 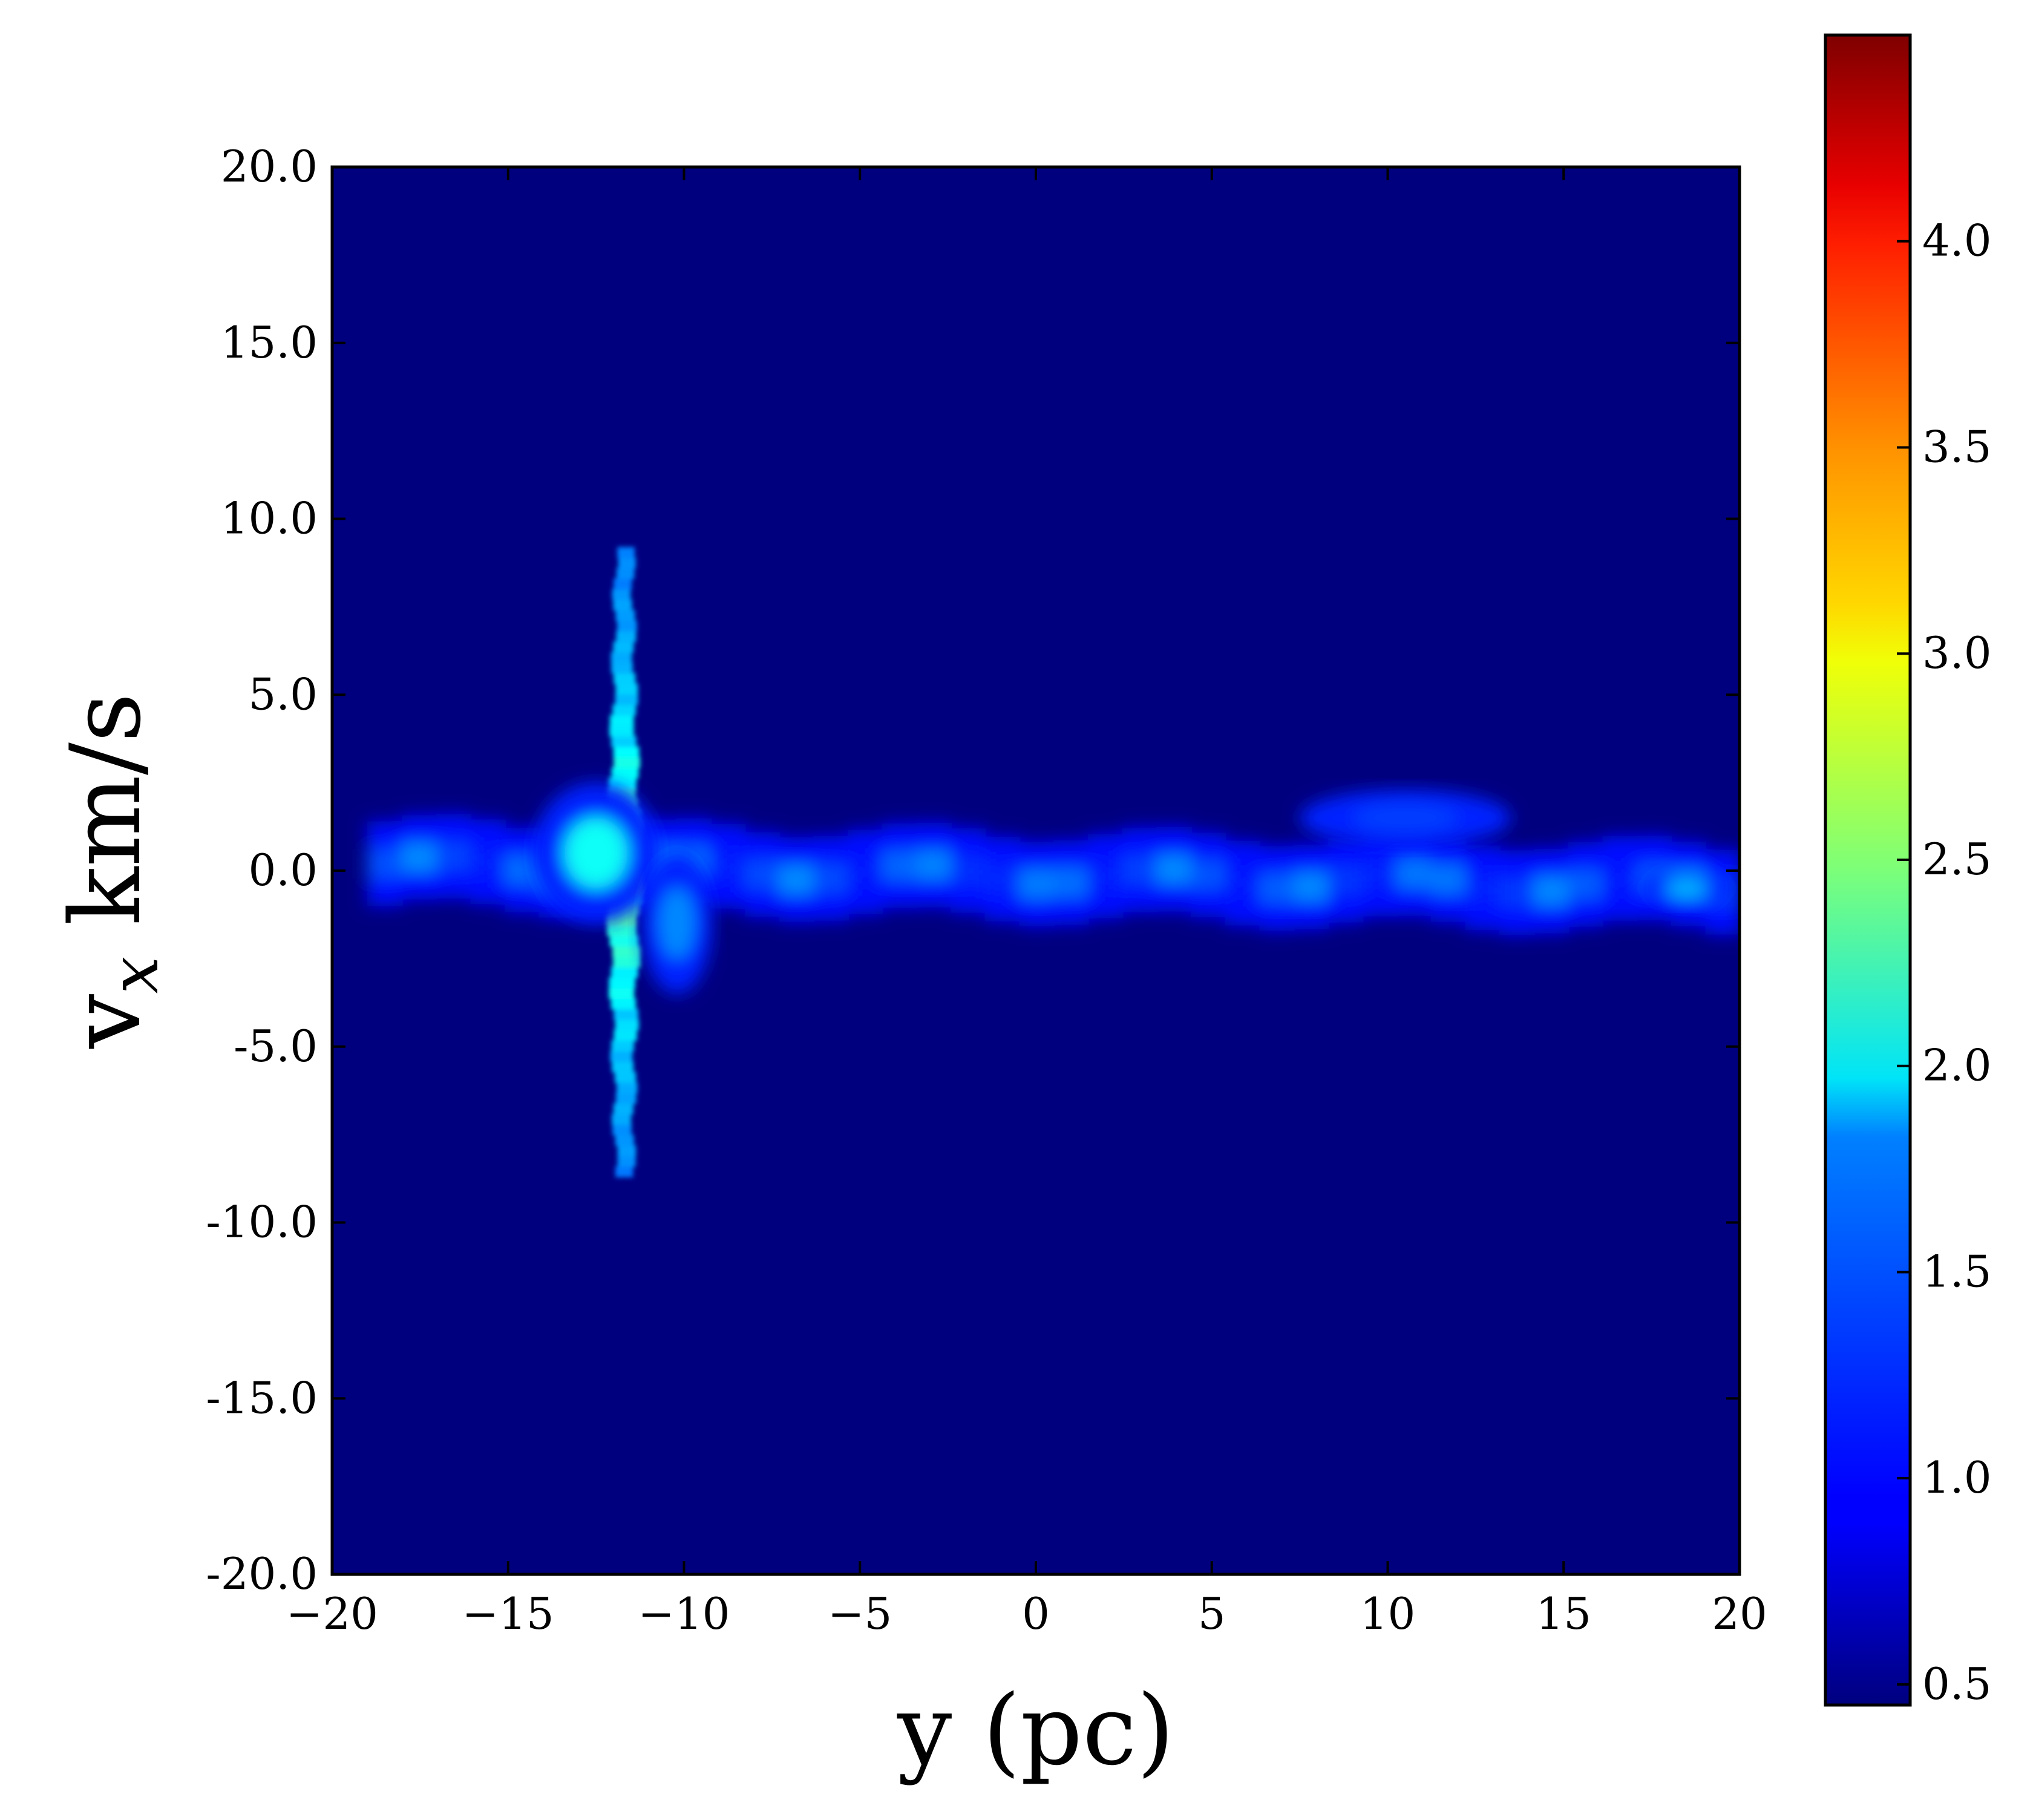 What do you see at coordinates (1957, 652) in the screenshot?
I see `colorbar-tick-label: 3.0` at bounding box center [1957, 652].